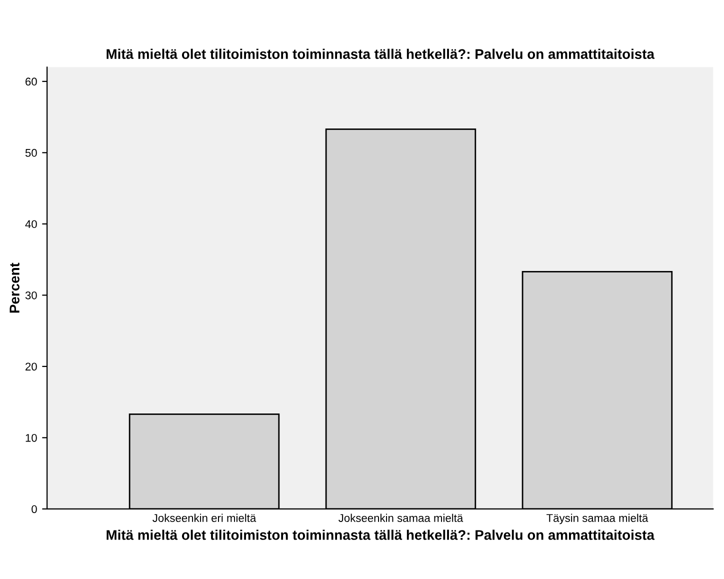 This screenshot has height=579, width=724. Describe the element at coordinates (31, 224) in the screenshot. I see `y-tick-label: 40` at that location.